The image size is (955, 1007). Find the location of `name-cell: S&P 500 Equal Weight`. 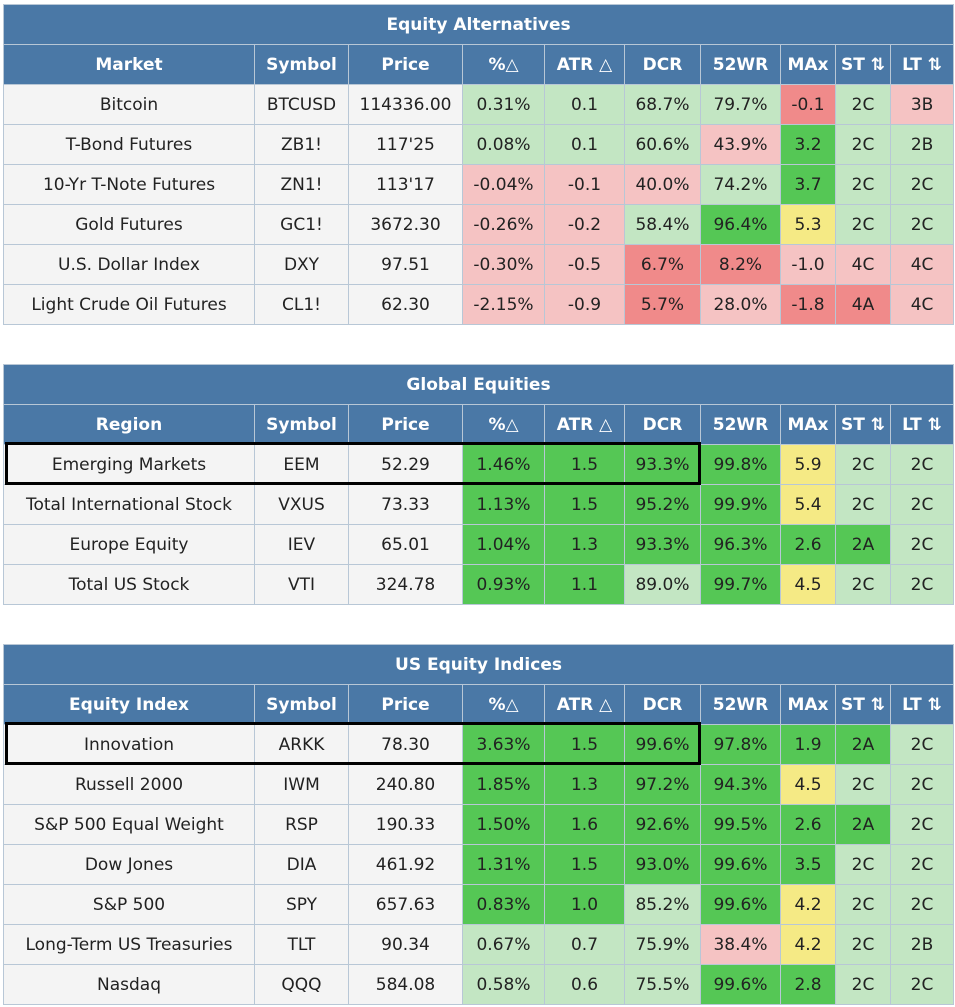

name-cell: S&P 500 Equal Weight is located at coordinates (129, 824).